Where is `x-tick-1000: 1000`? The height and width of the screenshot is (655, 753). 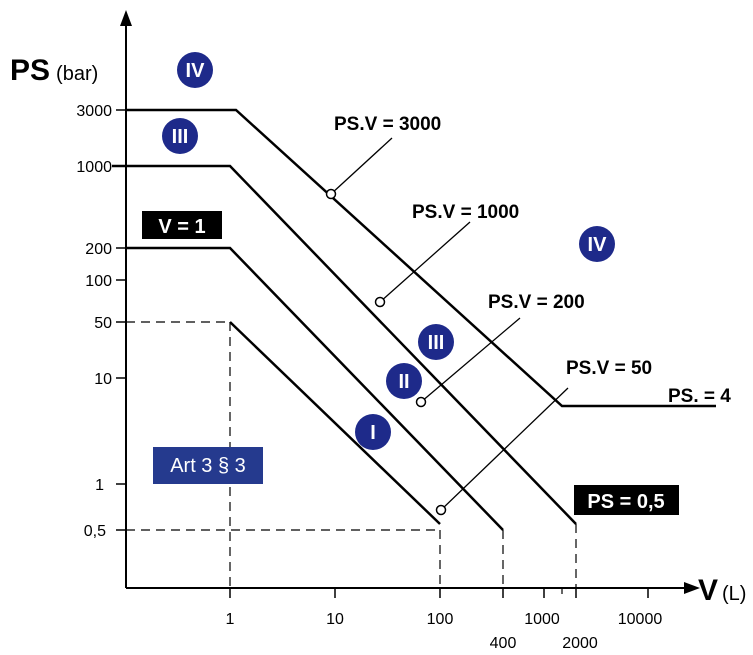 x-tick-1000: 1000 is located at coordinates (542, 619).